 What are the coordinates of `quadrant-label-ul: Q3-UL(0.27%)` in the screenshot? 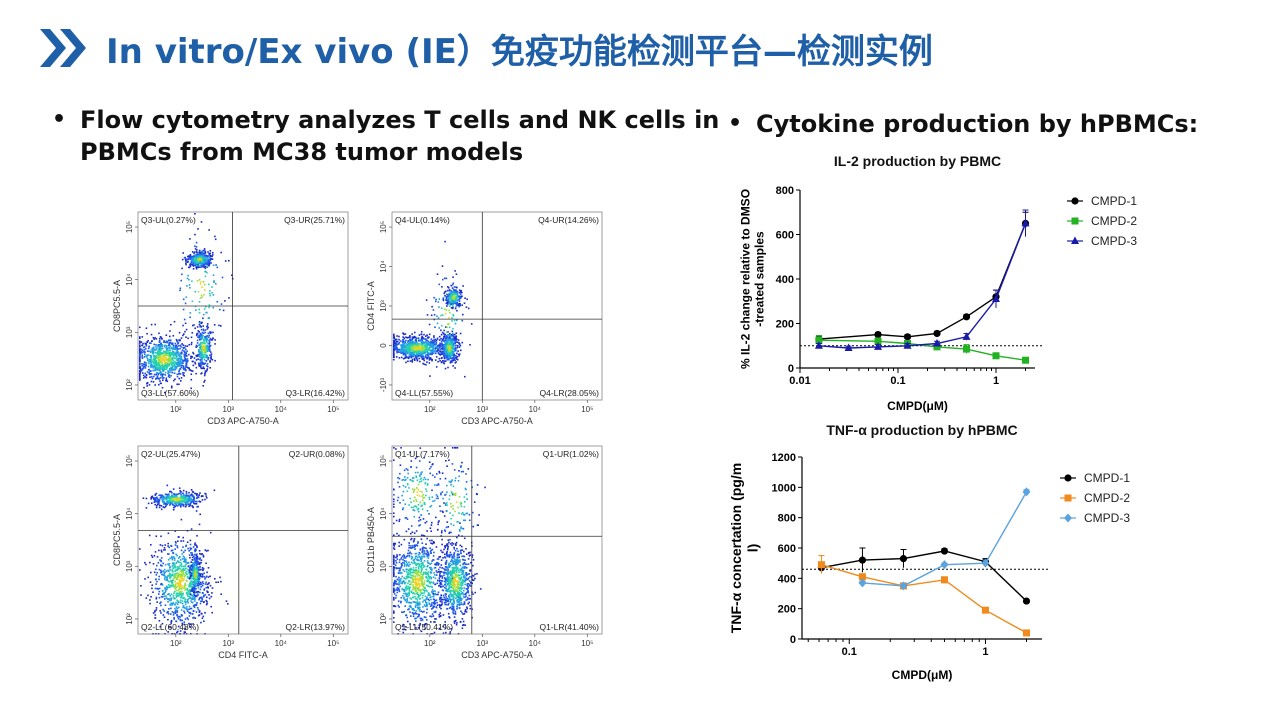 It's located at (168, 220).